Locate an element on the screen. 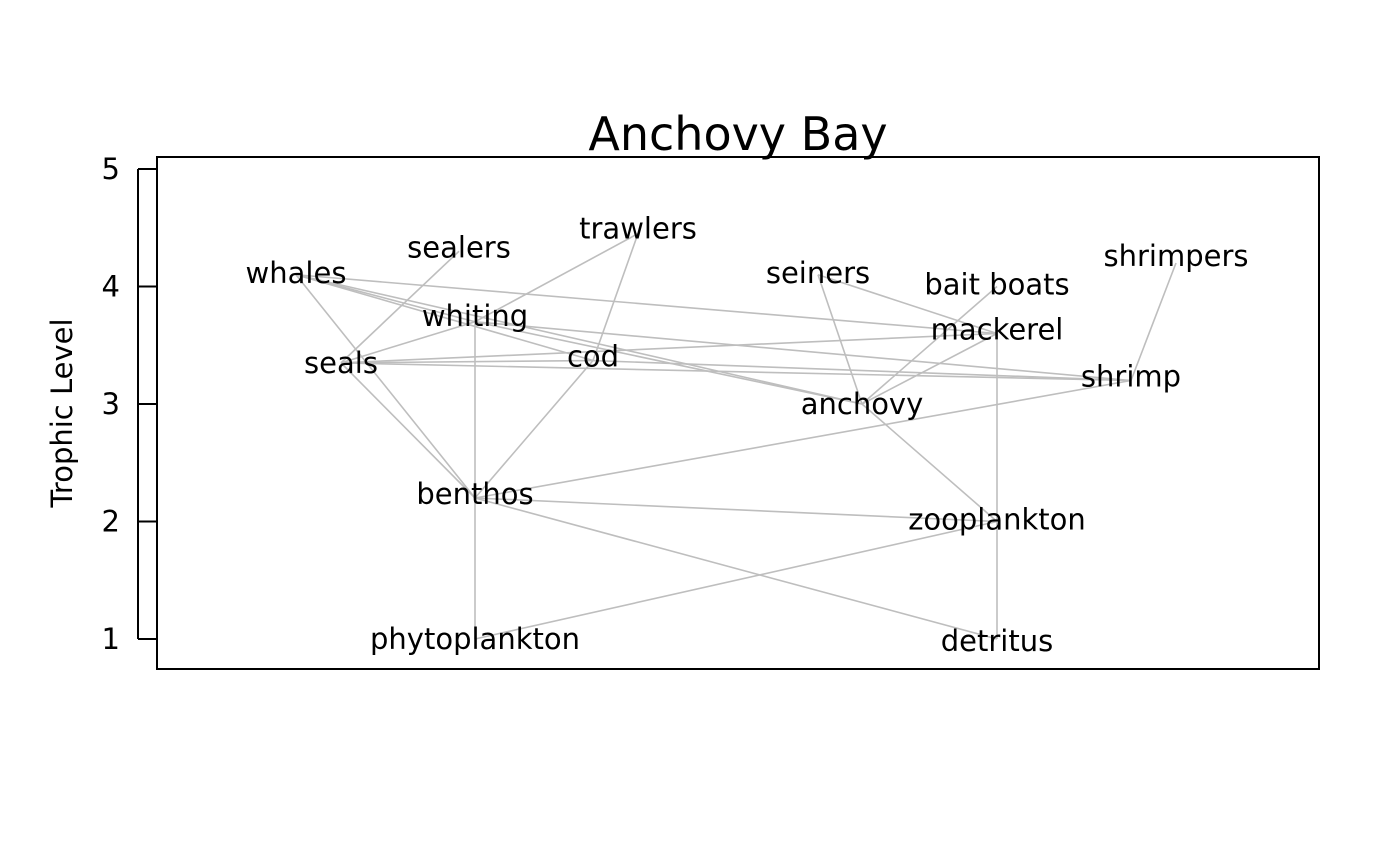 Image resolution: width=1400 pixels, height=866 pixels. link-whales-anchovy is located at coordinates (579, 339).